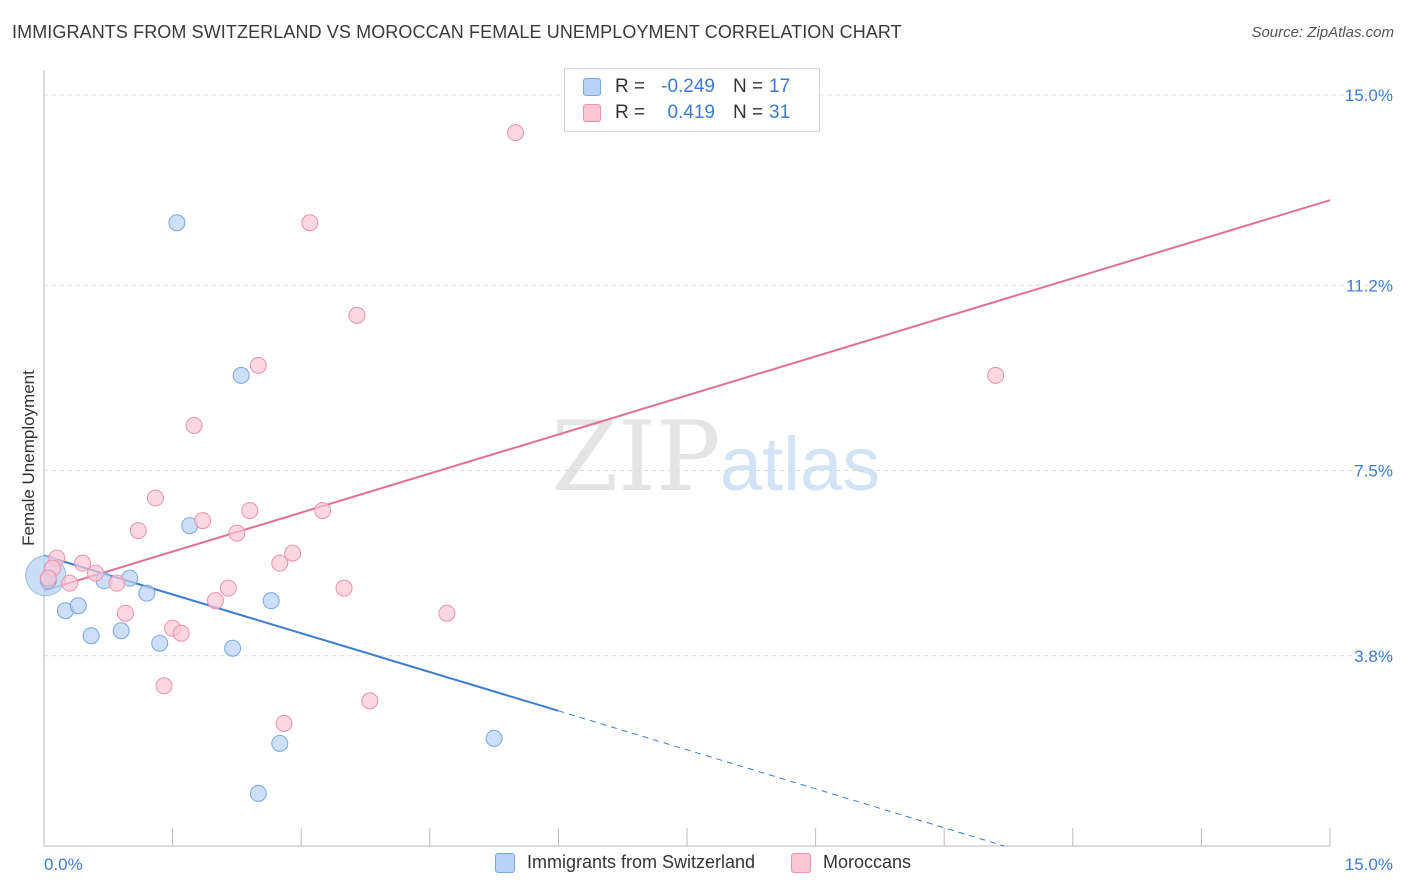 The image size is (1406, 892). What do you see at coordinates (1369, 95) in the screenshot?
I see `y-tick-label: 15.0%` at bounding box center [1369, 95].